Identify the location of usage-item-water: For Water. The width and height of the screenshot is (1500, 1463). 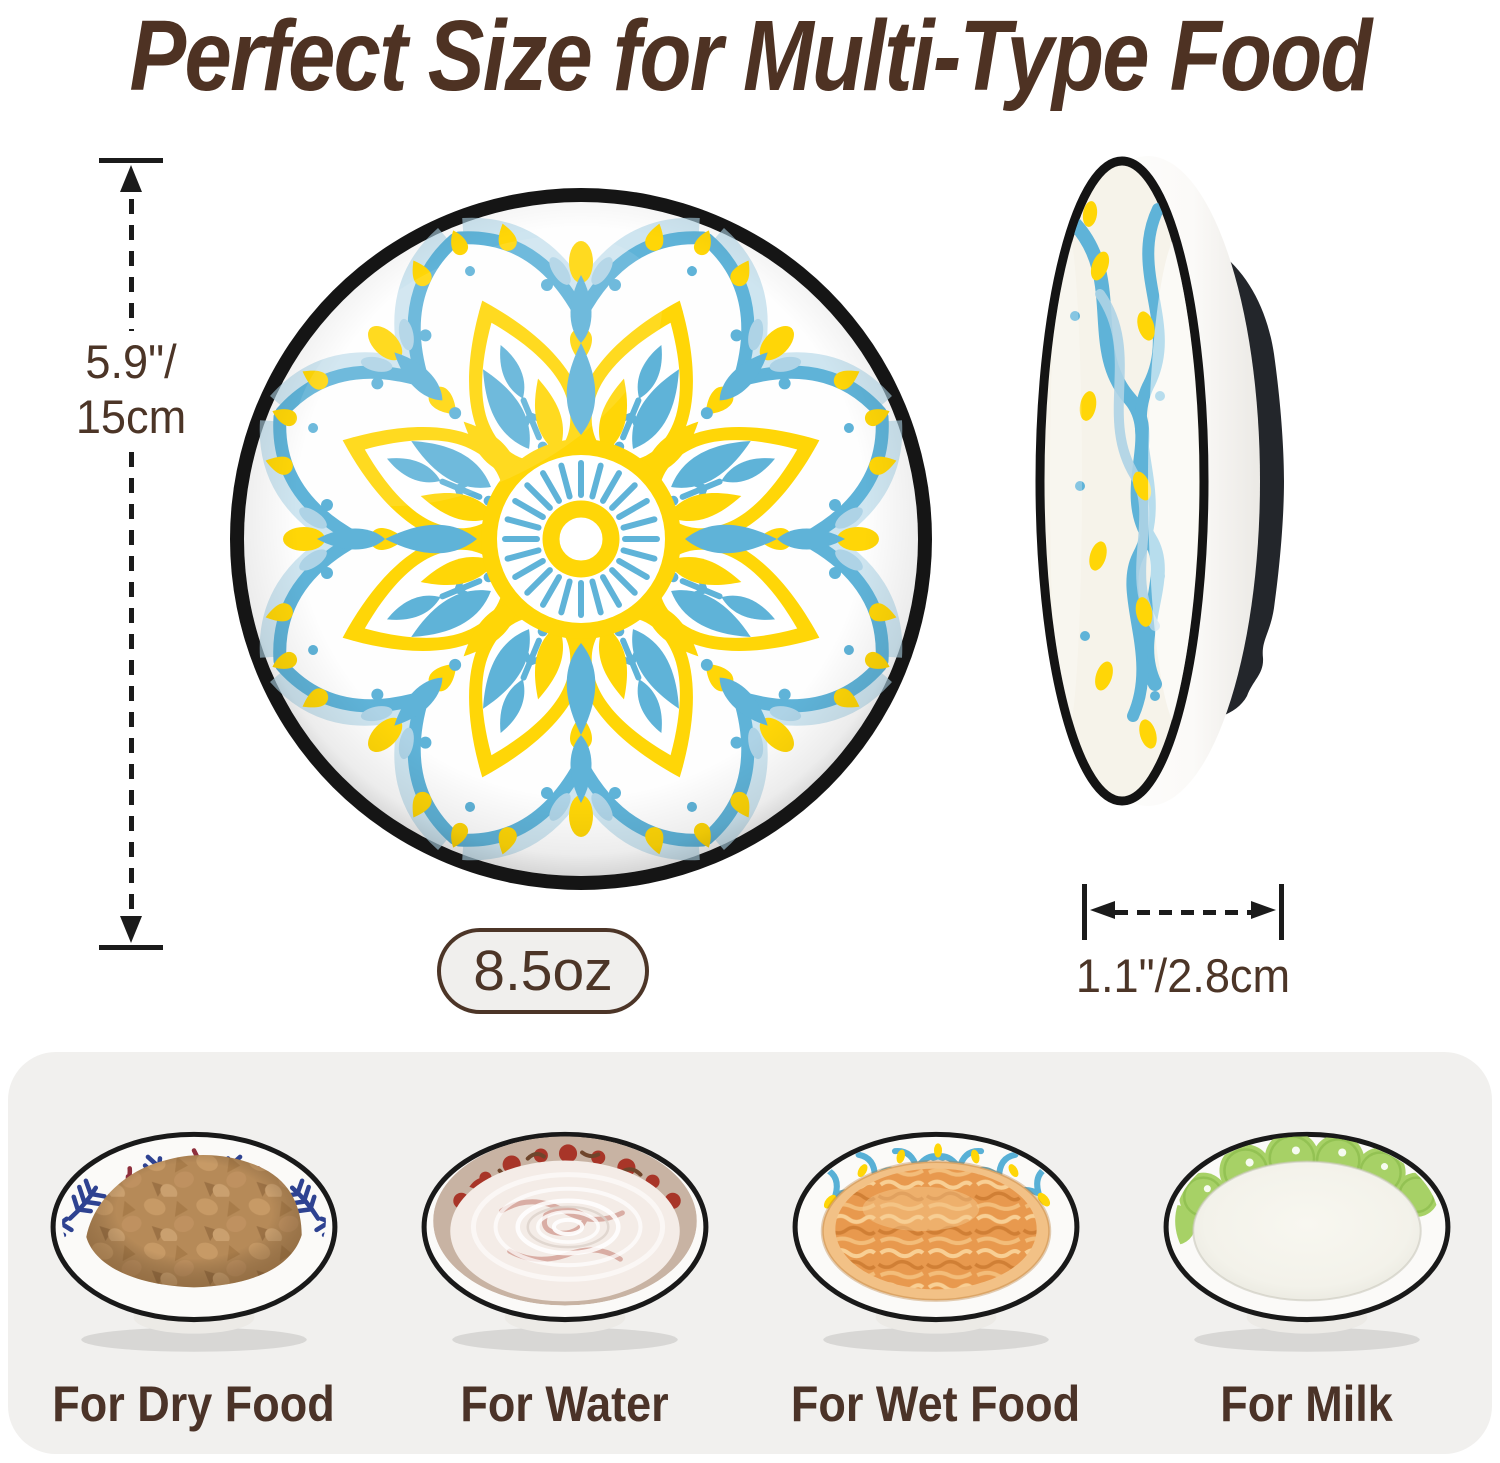
(564, 1253).